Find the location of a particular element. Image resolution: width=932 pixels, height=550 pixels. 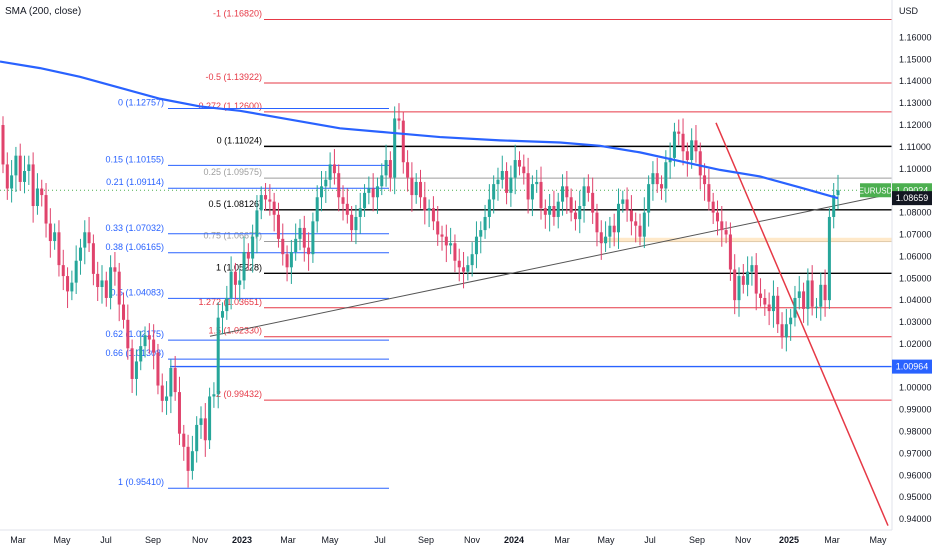

x-tick-label: 2023 is located at coordinates (242, 540).